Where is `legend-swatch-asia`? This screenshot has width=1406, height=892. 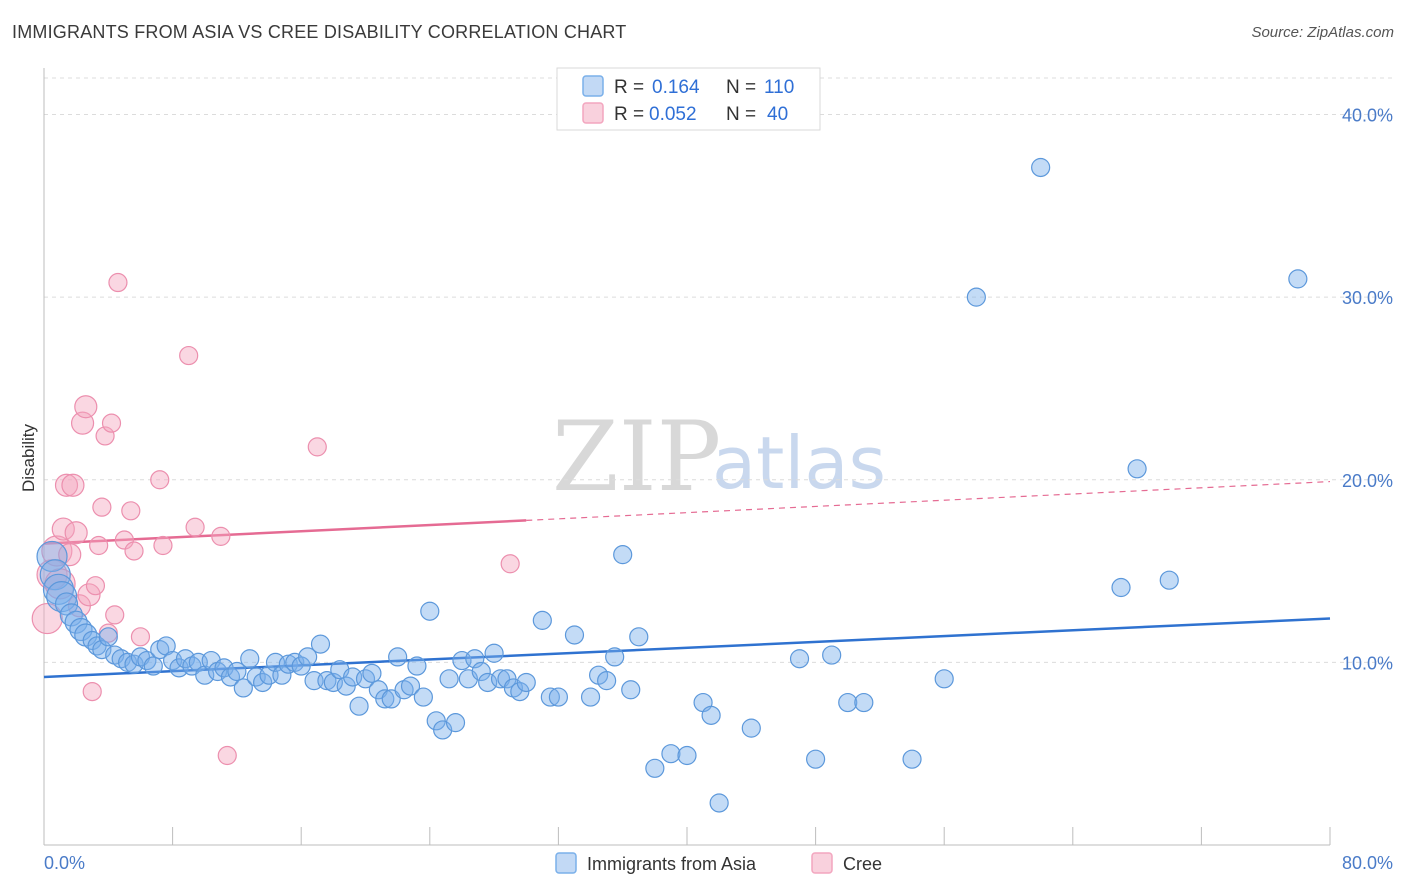
legend-swatch-asia is located at coordinates (593, 86).